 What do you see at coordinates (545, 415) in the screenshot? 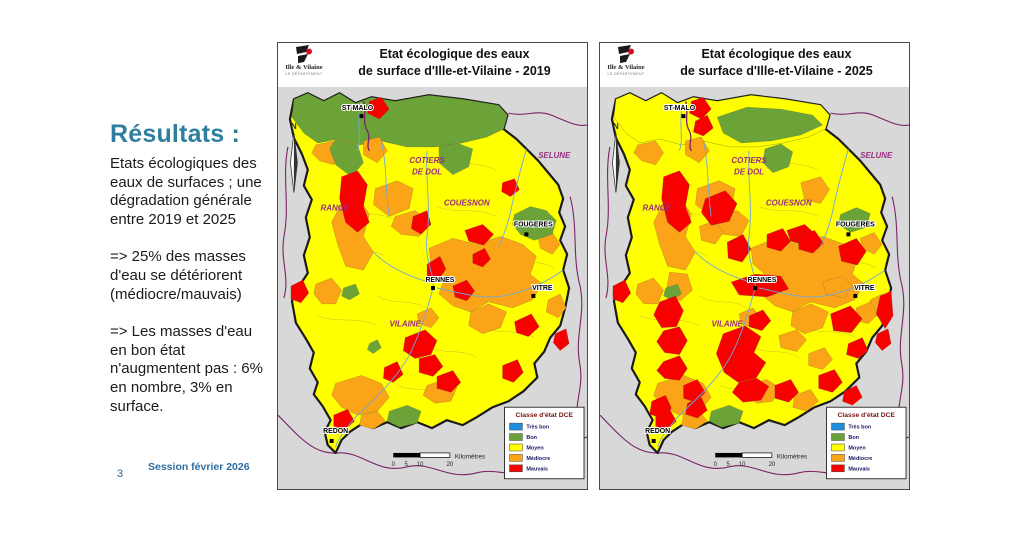
I see `legend-title: Classe d'état DCE` at bounding box center [545, 415].